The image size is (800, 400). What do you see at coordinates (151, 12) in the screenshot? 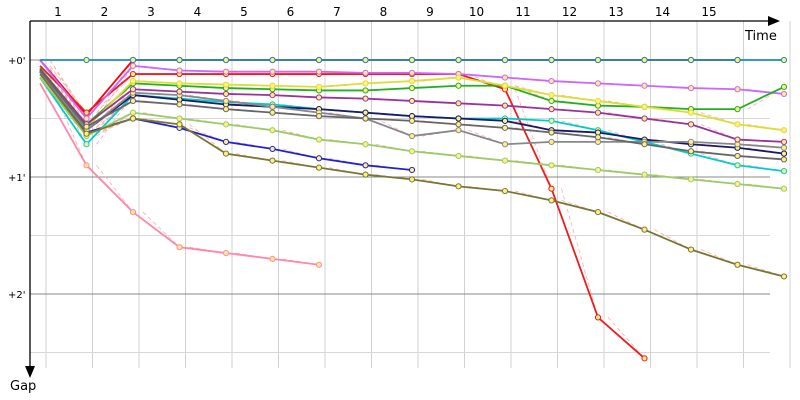
I see `x-tick-label: 3` at bounding box center [151, 12].